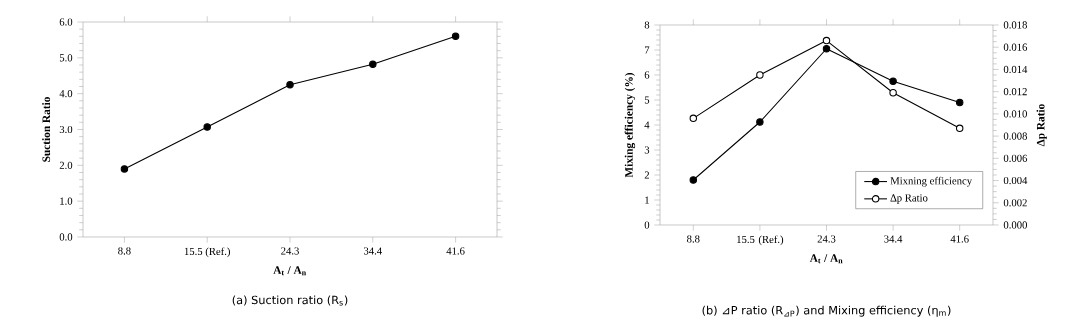 The width and height of the screenshot is (1091, 331). I want to click on y-tick-label: 4.0, so click(66, 94).